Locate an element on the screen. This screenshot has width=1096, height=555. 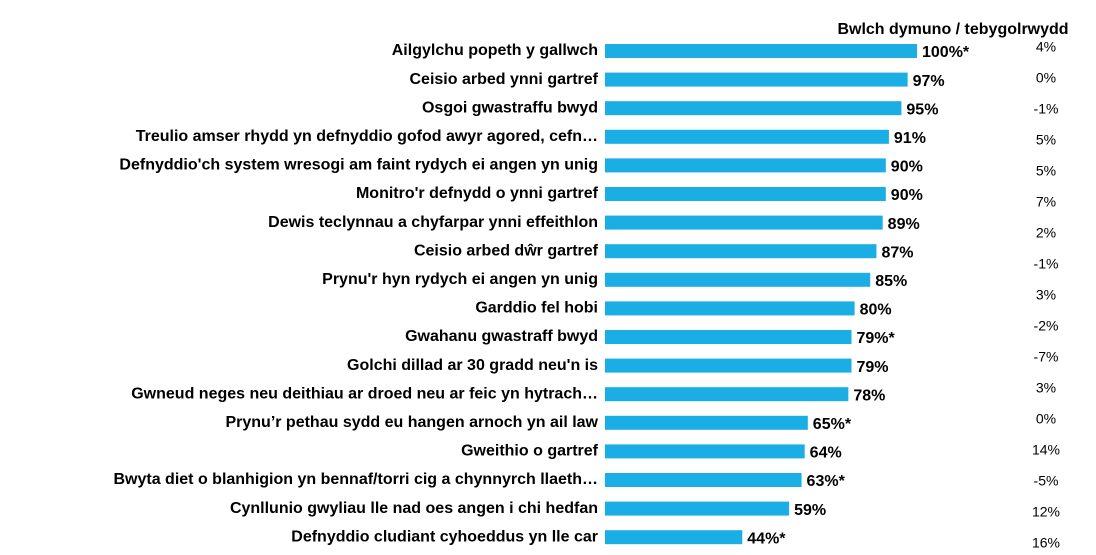
category-label: Ceisio arbed ynni gartref is located at coordinates (504, 79).